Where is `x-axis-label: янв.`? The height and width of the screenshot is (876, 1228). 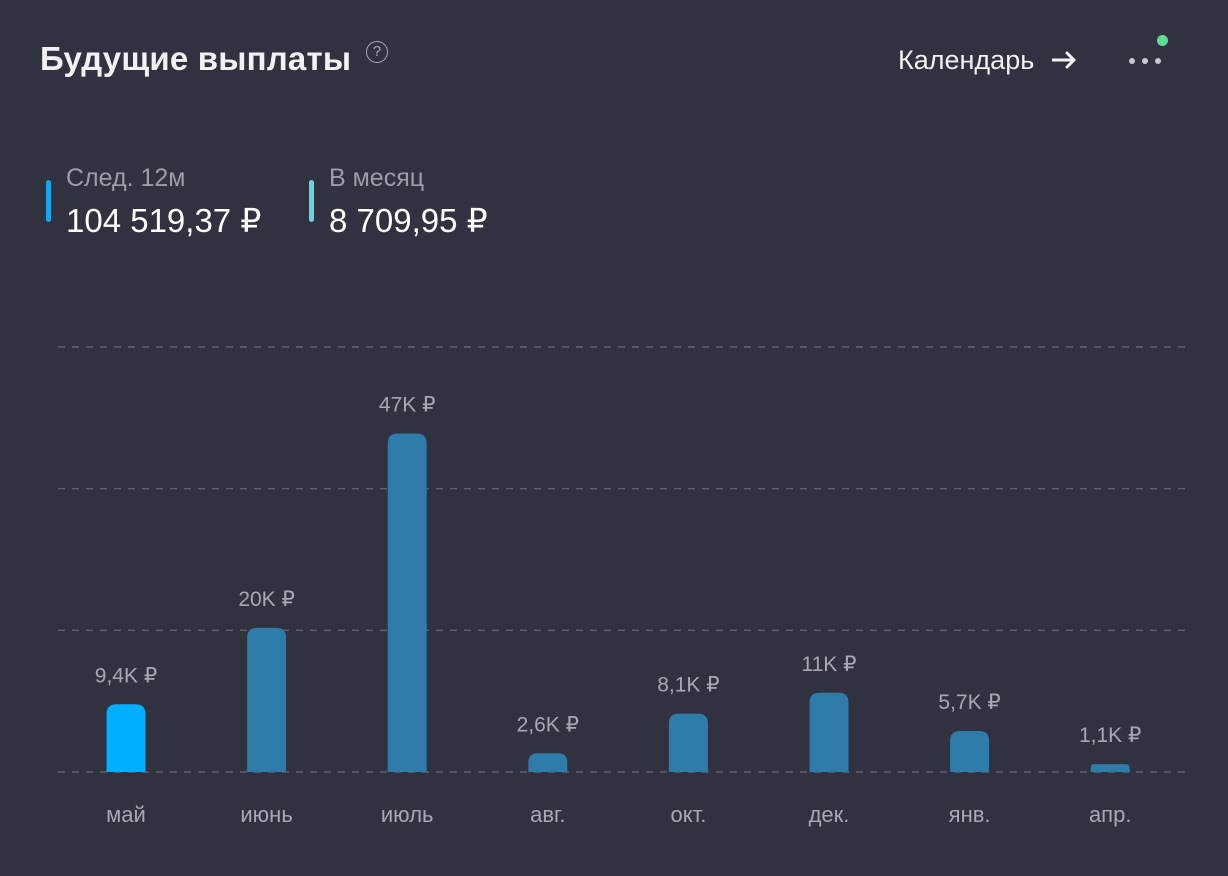
x-axis-label: янв. is located at coordinates (970, 814).